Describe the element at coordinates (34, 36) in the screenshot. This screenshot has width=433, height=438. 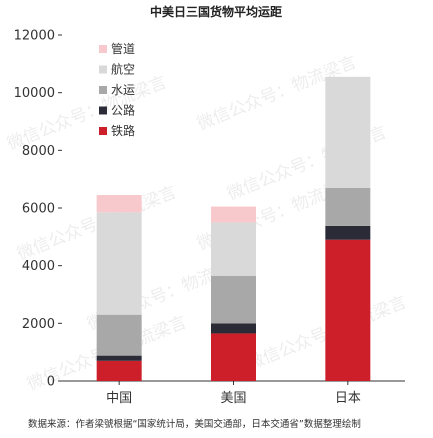
I see `y-tick-label: 12000` at that location.